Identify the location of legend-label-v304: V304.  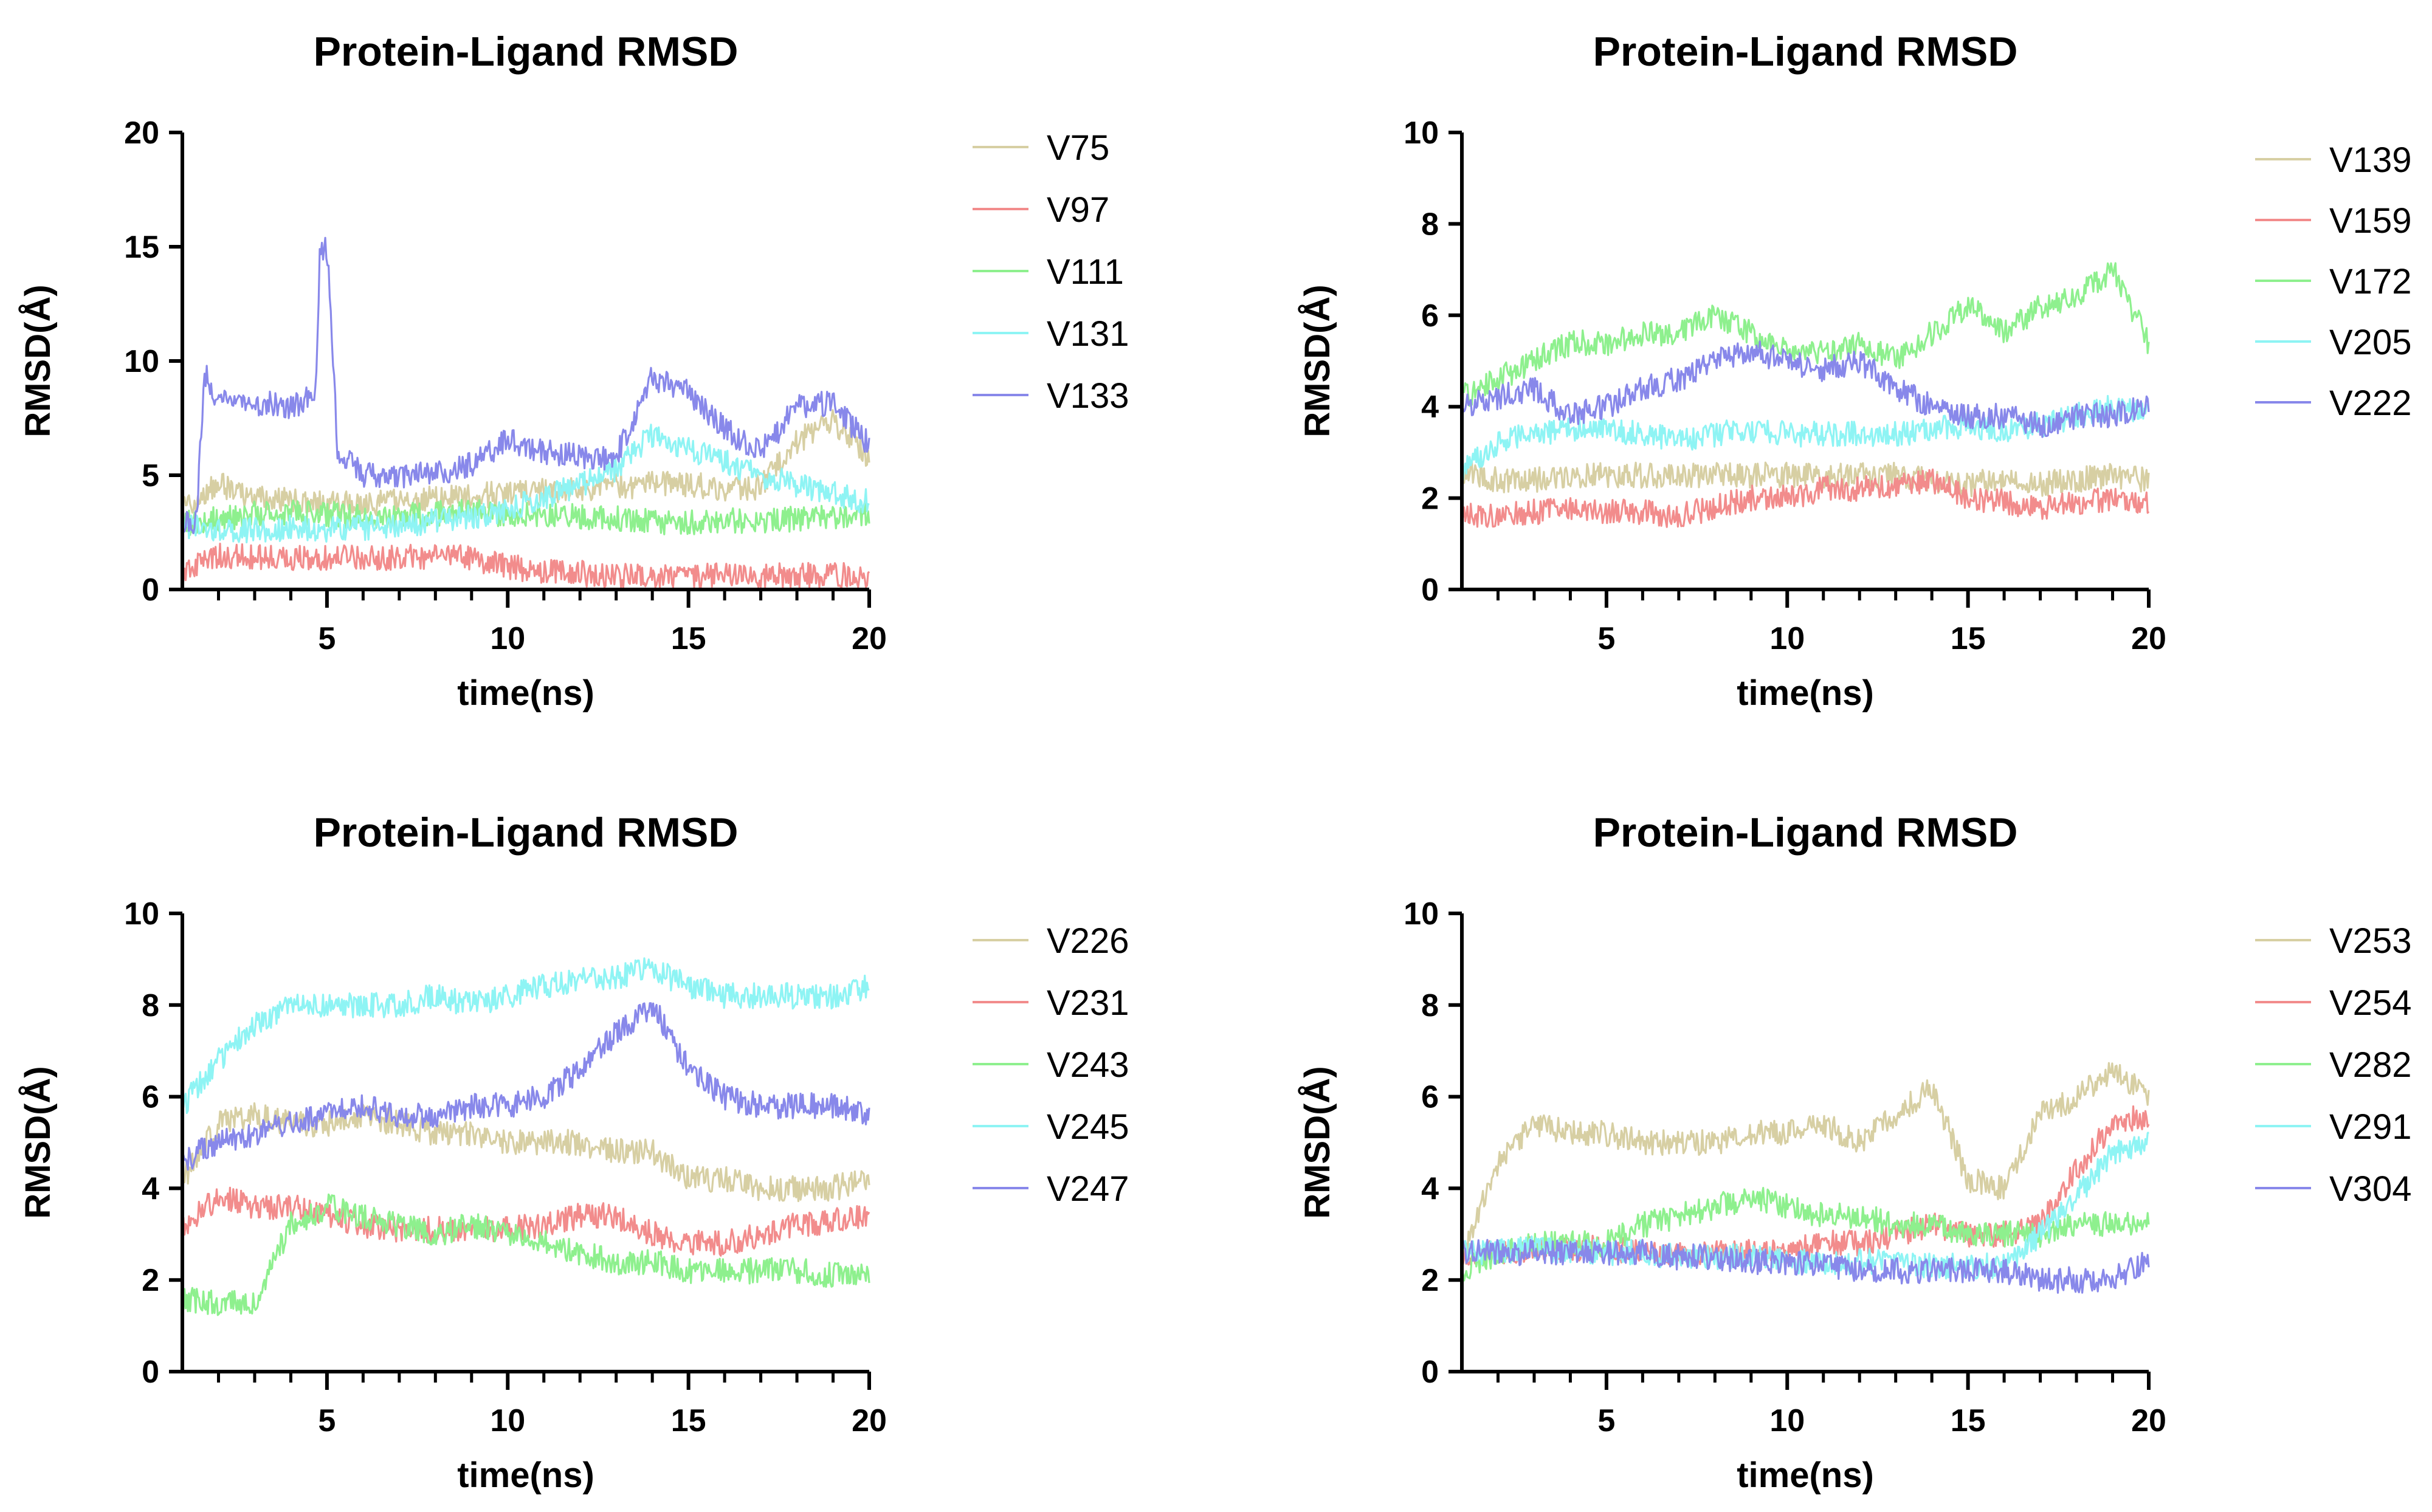
(2370, 1189).